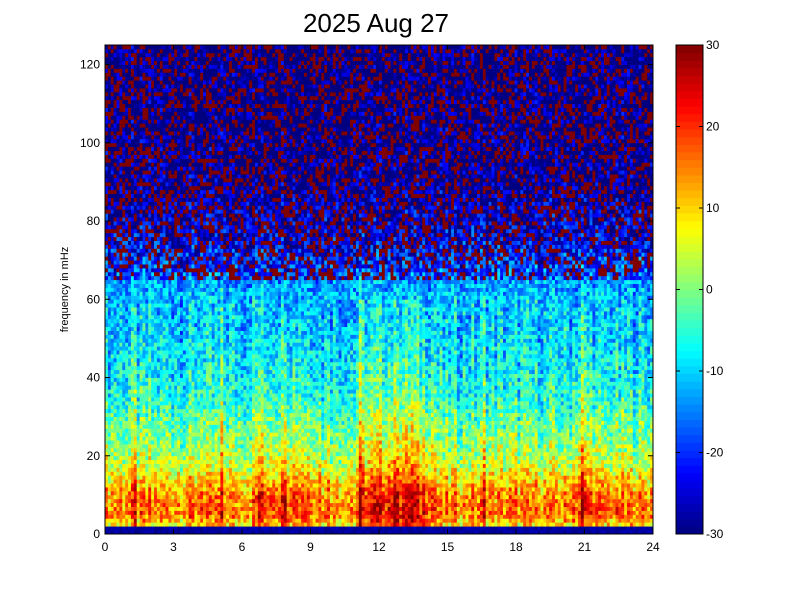 The height and width of the screenshot is (600, 801). Describe the element at coordinates (376, 23) in the screenshot. I see `chart-title: 2025 Aug 27` at that location.